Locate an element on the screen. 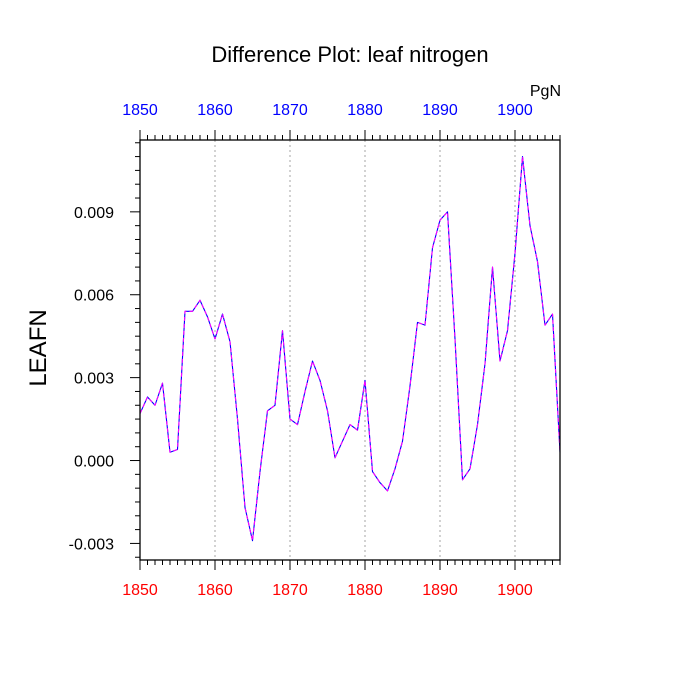  x-tick-label: 1890 is located at coordinates (440, 590).